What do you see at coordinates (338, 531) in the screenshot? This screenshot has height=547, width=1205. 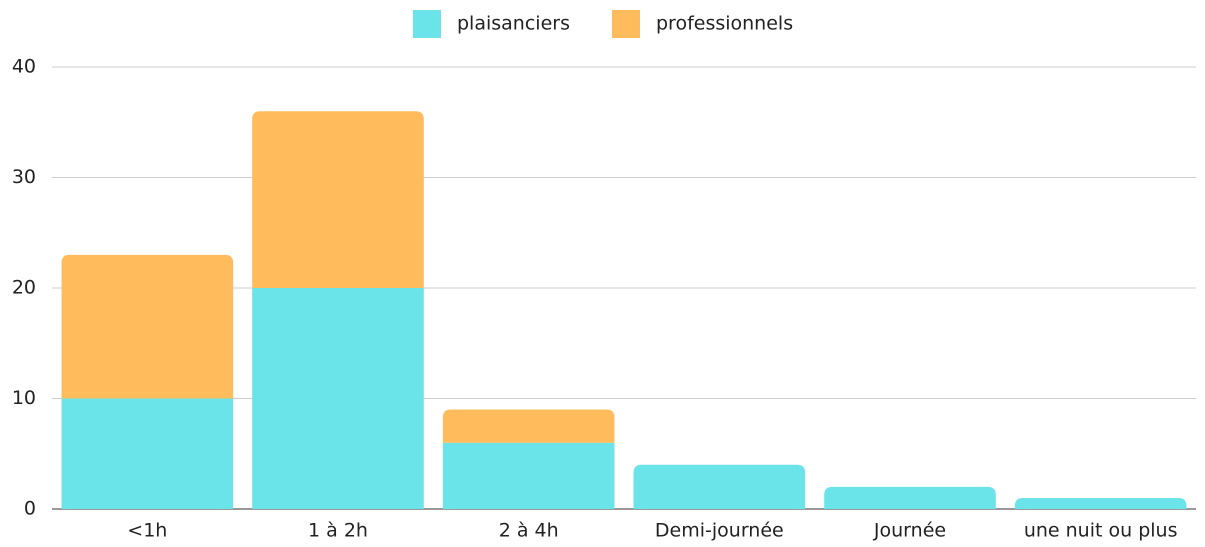 I see `x-tick-label: 1 à 2h` at bounding box center [338, 531].